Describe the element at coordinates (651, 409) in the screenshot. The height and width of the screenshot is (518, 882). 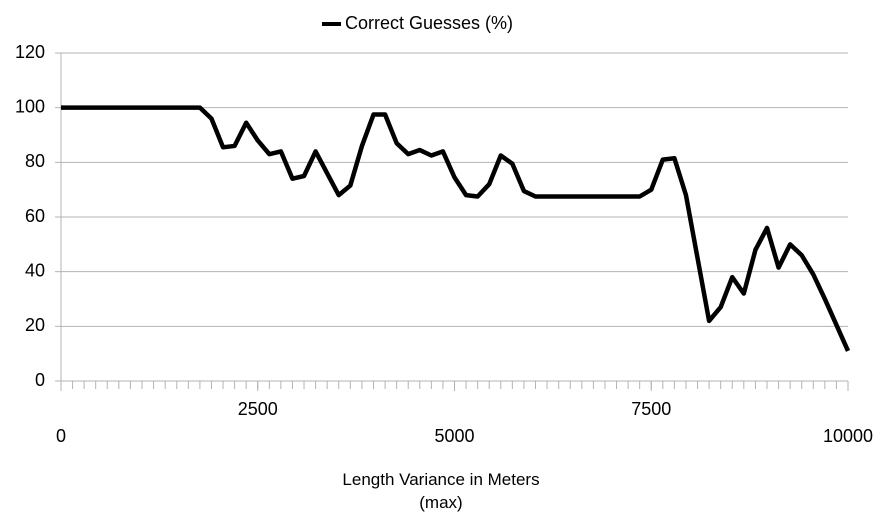
I see `x-tick-label: 7500` at that location.